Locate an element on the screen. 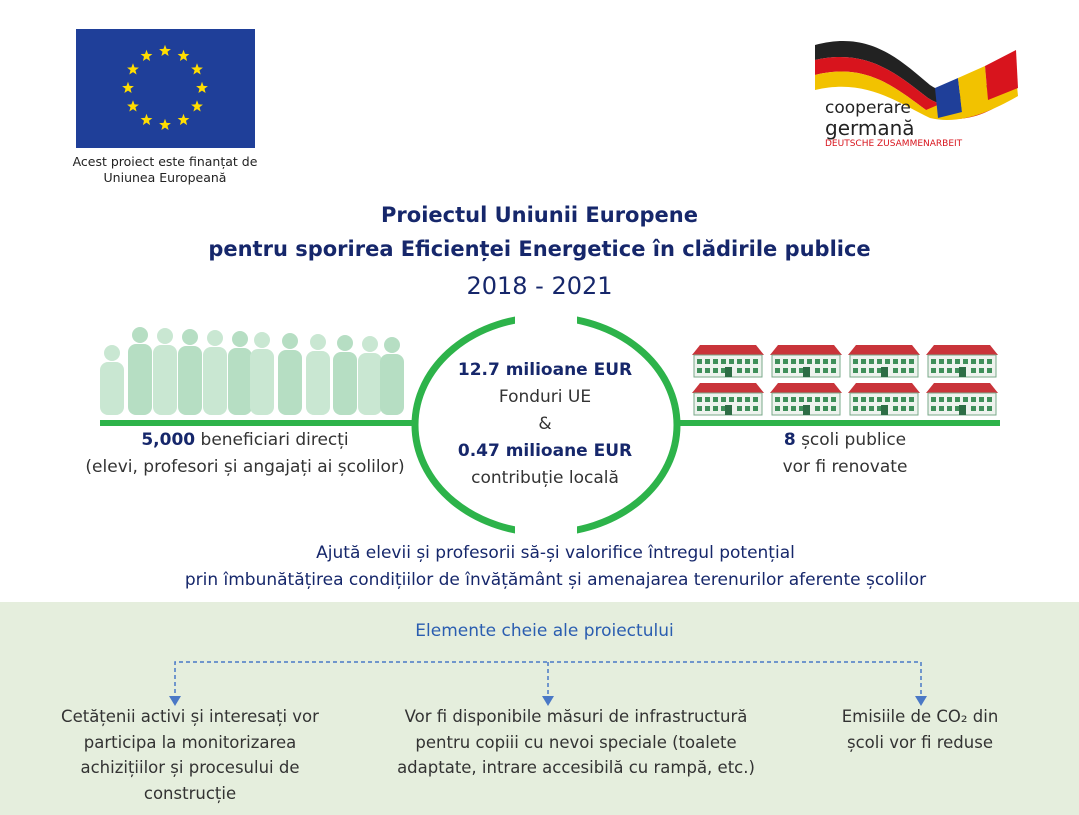 This screenshot has width=1079, height=815. key-item-line: achizițiilor și procesului de is located at coordinates (190, 767).